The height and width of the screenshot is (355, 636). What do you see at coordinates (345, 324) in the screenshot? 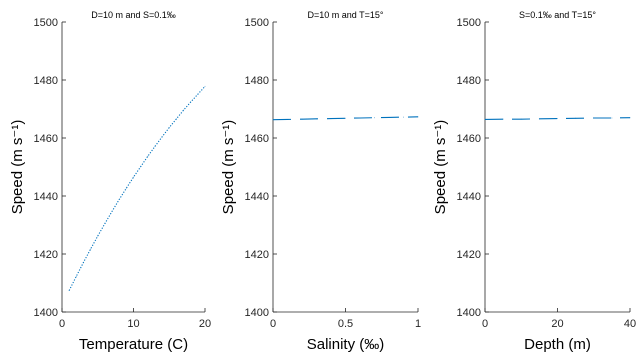
I see `x-tick-label: 0.5` at bounding box center [345, 324].